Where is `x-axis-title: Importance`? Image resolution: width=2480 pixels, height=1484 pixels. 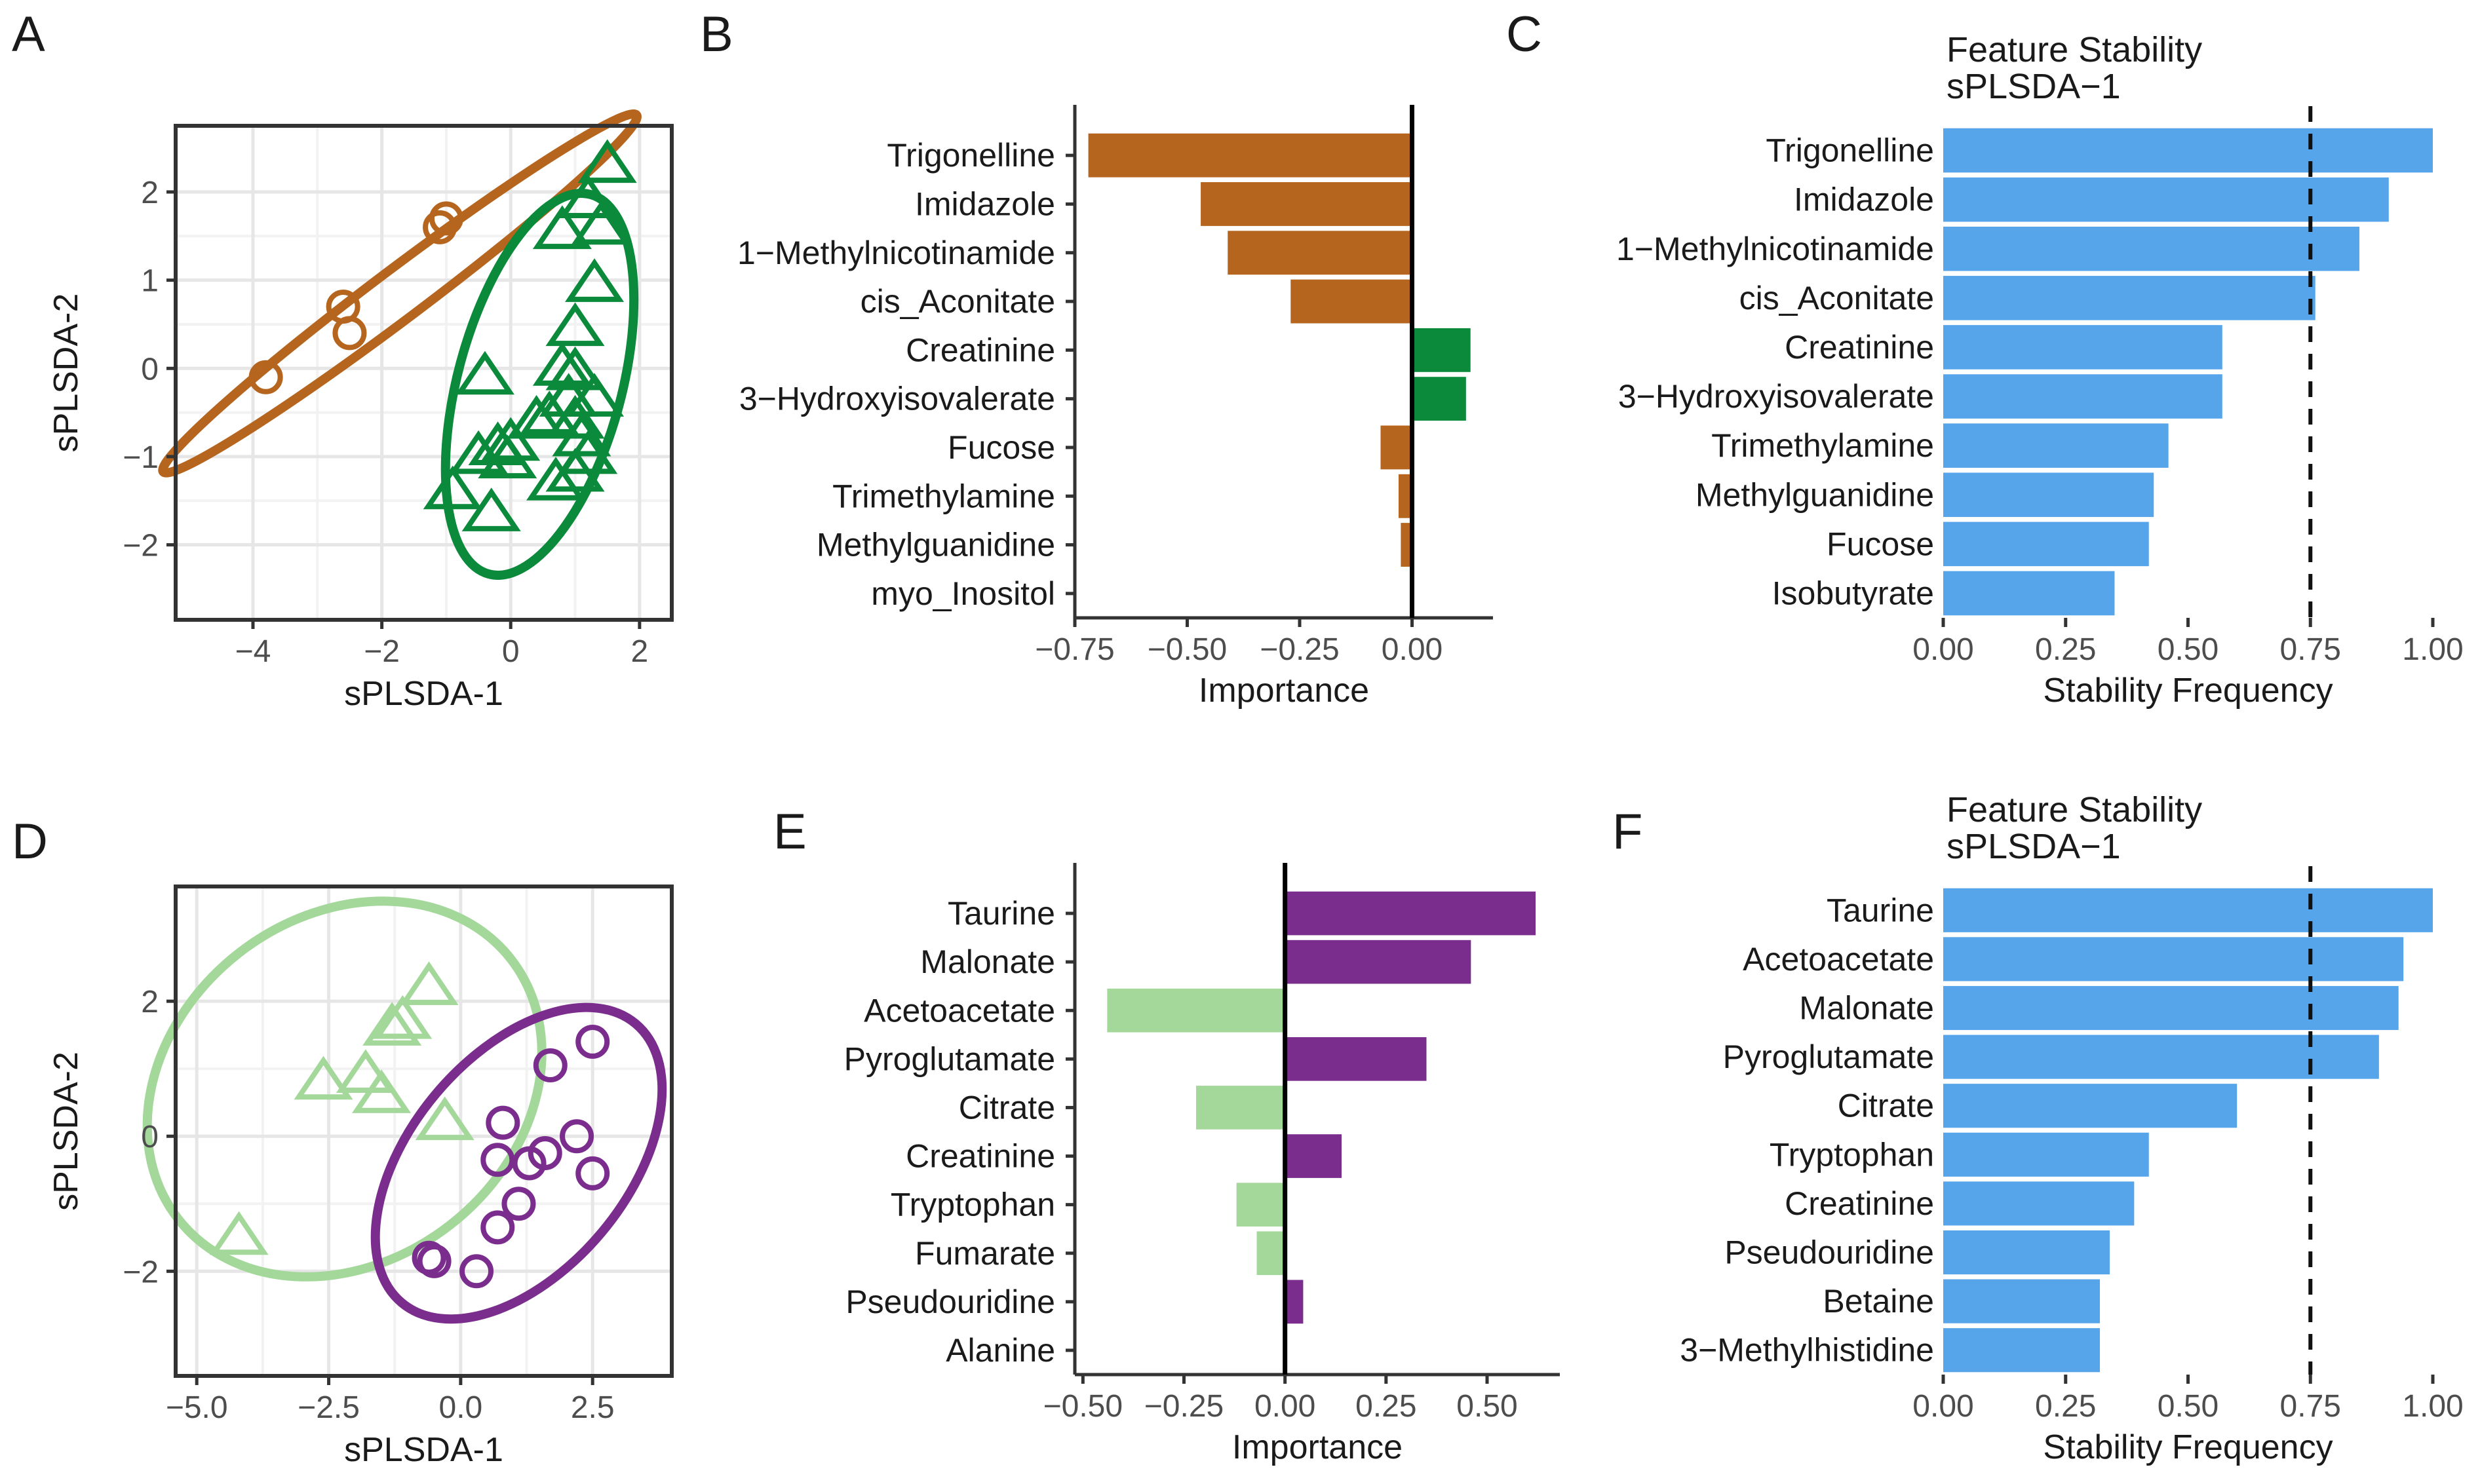 x-axis-title: Importance is located at coordinates (1317, 1447).